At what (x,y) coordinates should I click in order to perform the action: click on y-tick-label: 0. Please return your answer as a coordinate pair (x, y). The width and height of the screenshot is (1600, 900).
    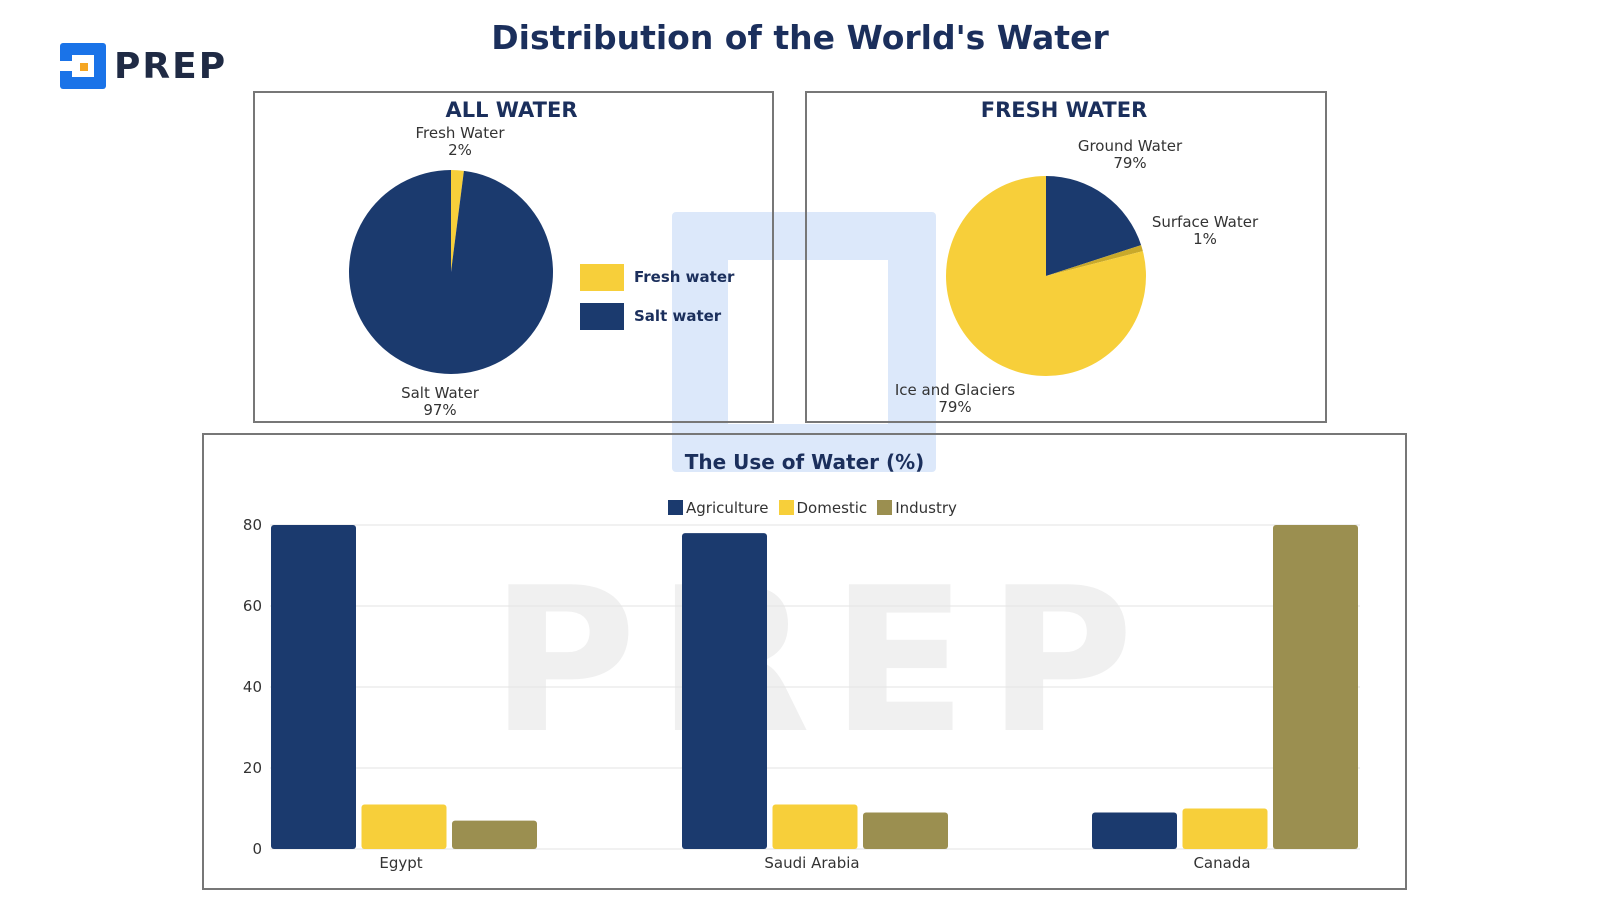
    Looking at the image, I should click on (257, 849).